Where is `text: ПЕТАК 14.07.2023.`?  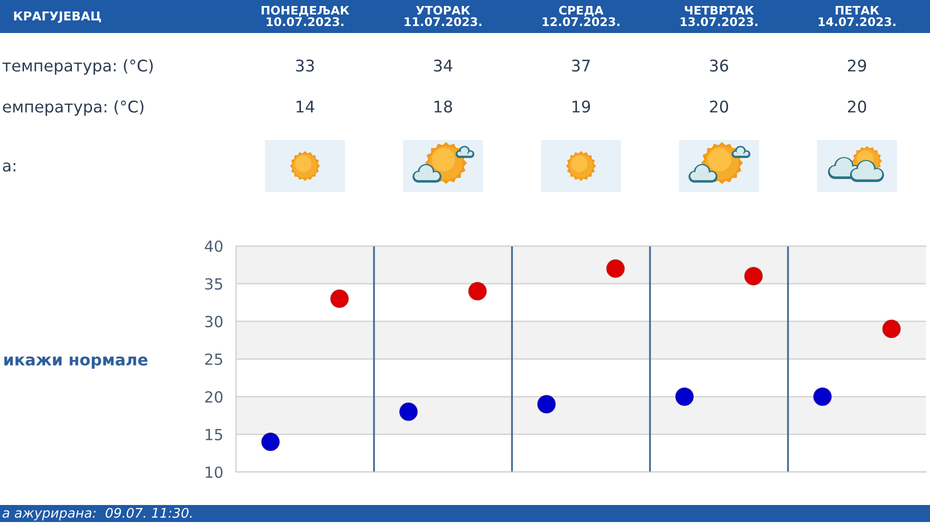
text: ПЕТАК 14.07.2023. is located at coordinates (857, 16).